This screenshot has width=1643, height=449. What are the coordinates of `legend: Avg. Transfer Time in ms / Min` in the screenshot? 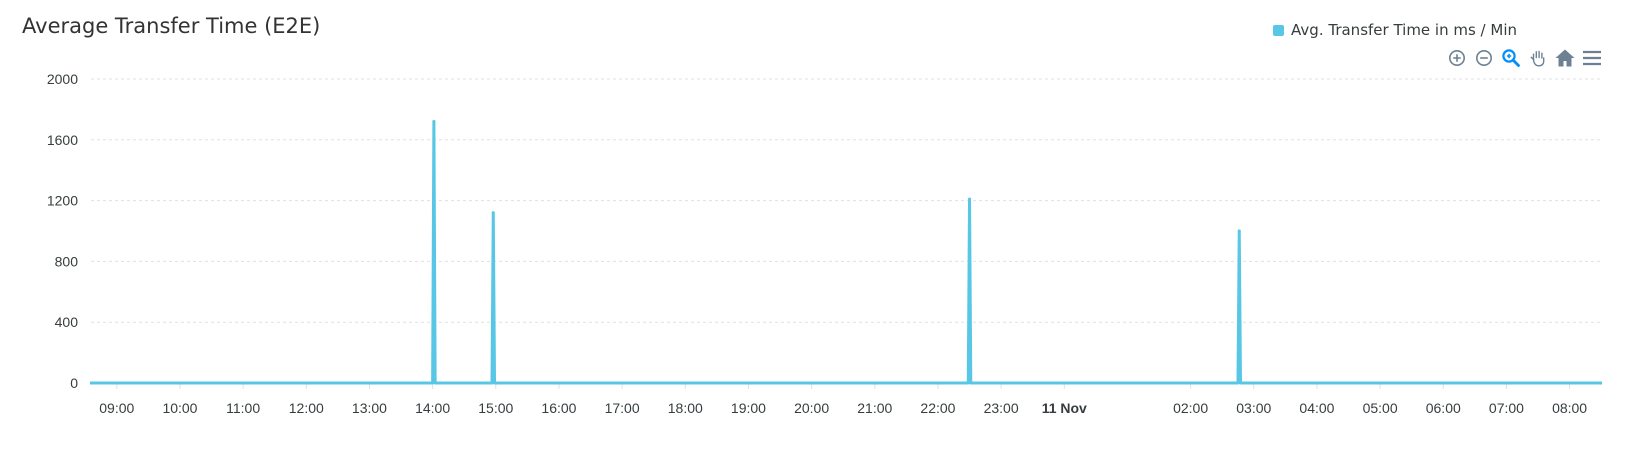 It's located at (1395, 30).